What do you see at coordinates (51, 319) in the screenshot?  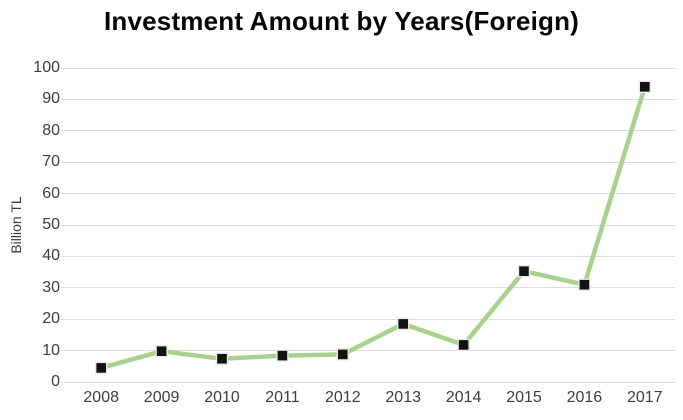 I see `y-tick-label-20: 20` at bounding box center [51, 319].